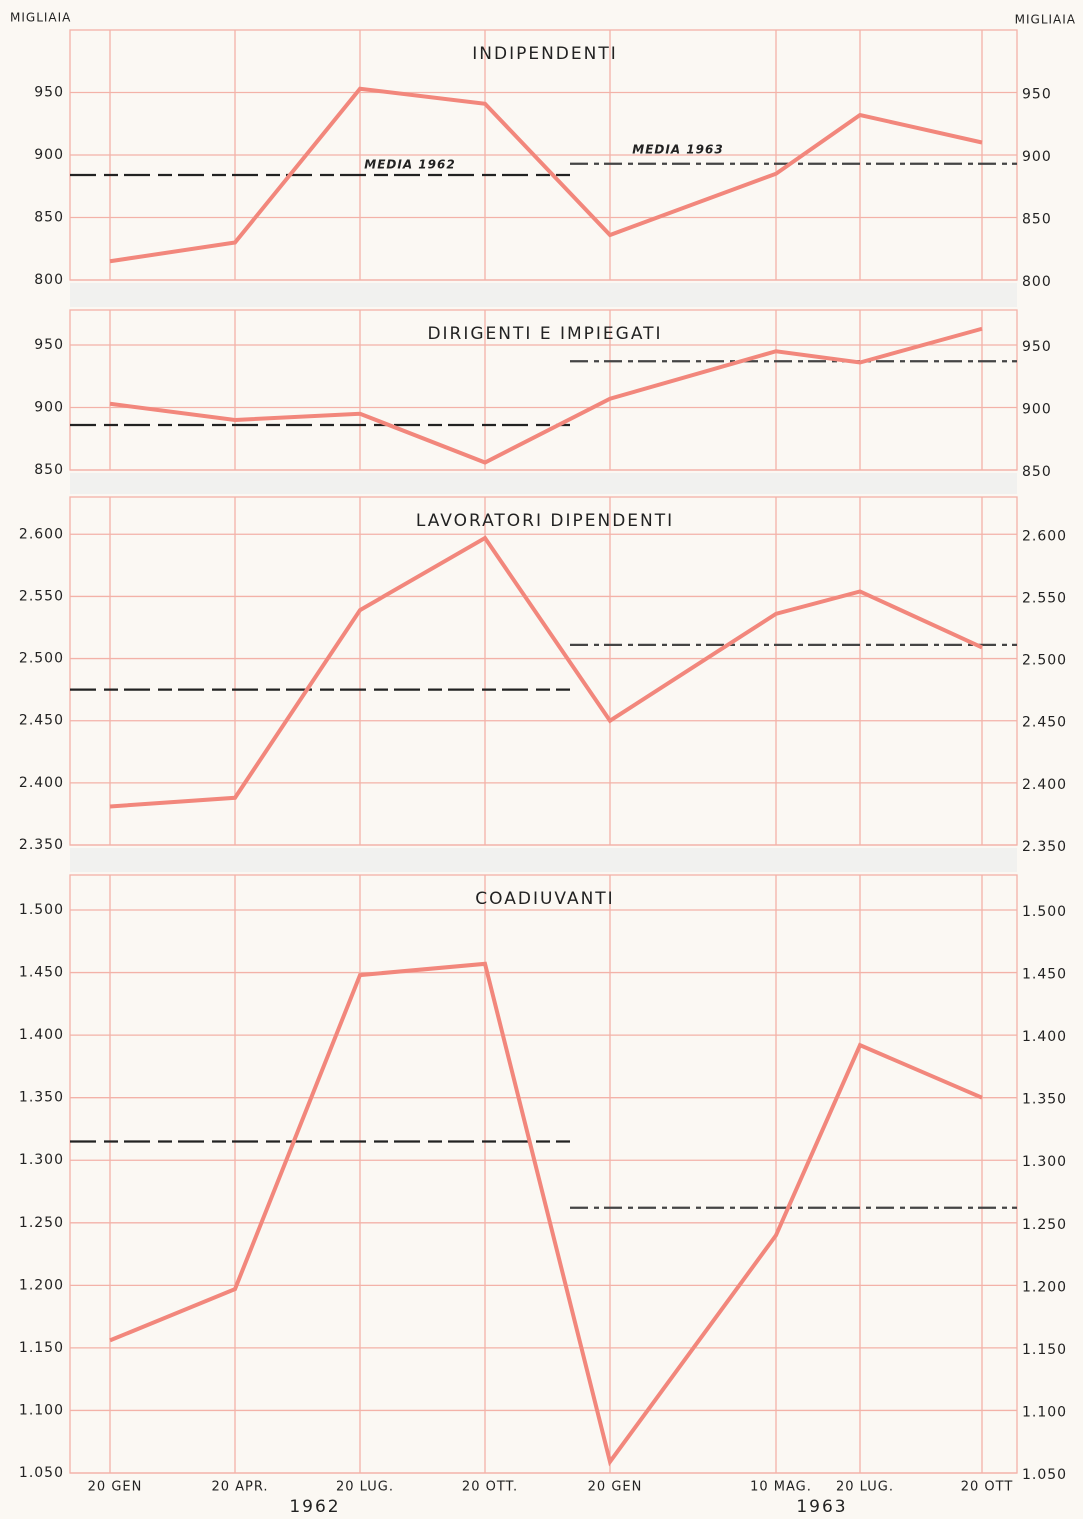  What do you see at coordinates (545, 54) in the screenshot?
I see `panel-title: INDIPENDENTI` at bounding box center [545, 54].